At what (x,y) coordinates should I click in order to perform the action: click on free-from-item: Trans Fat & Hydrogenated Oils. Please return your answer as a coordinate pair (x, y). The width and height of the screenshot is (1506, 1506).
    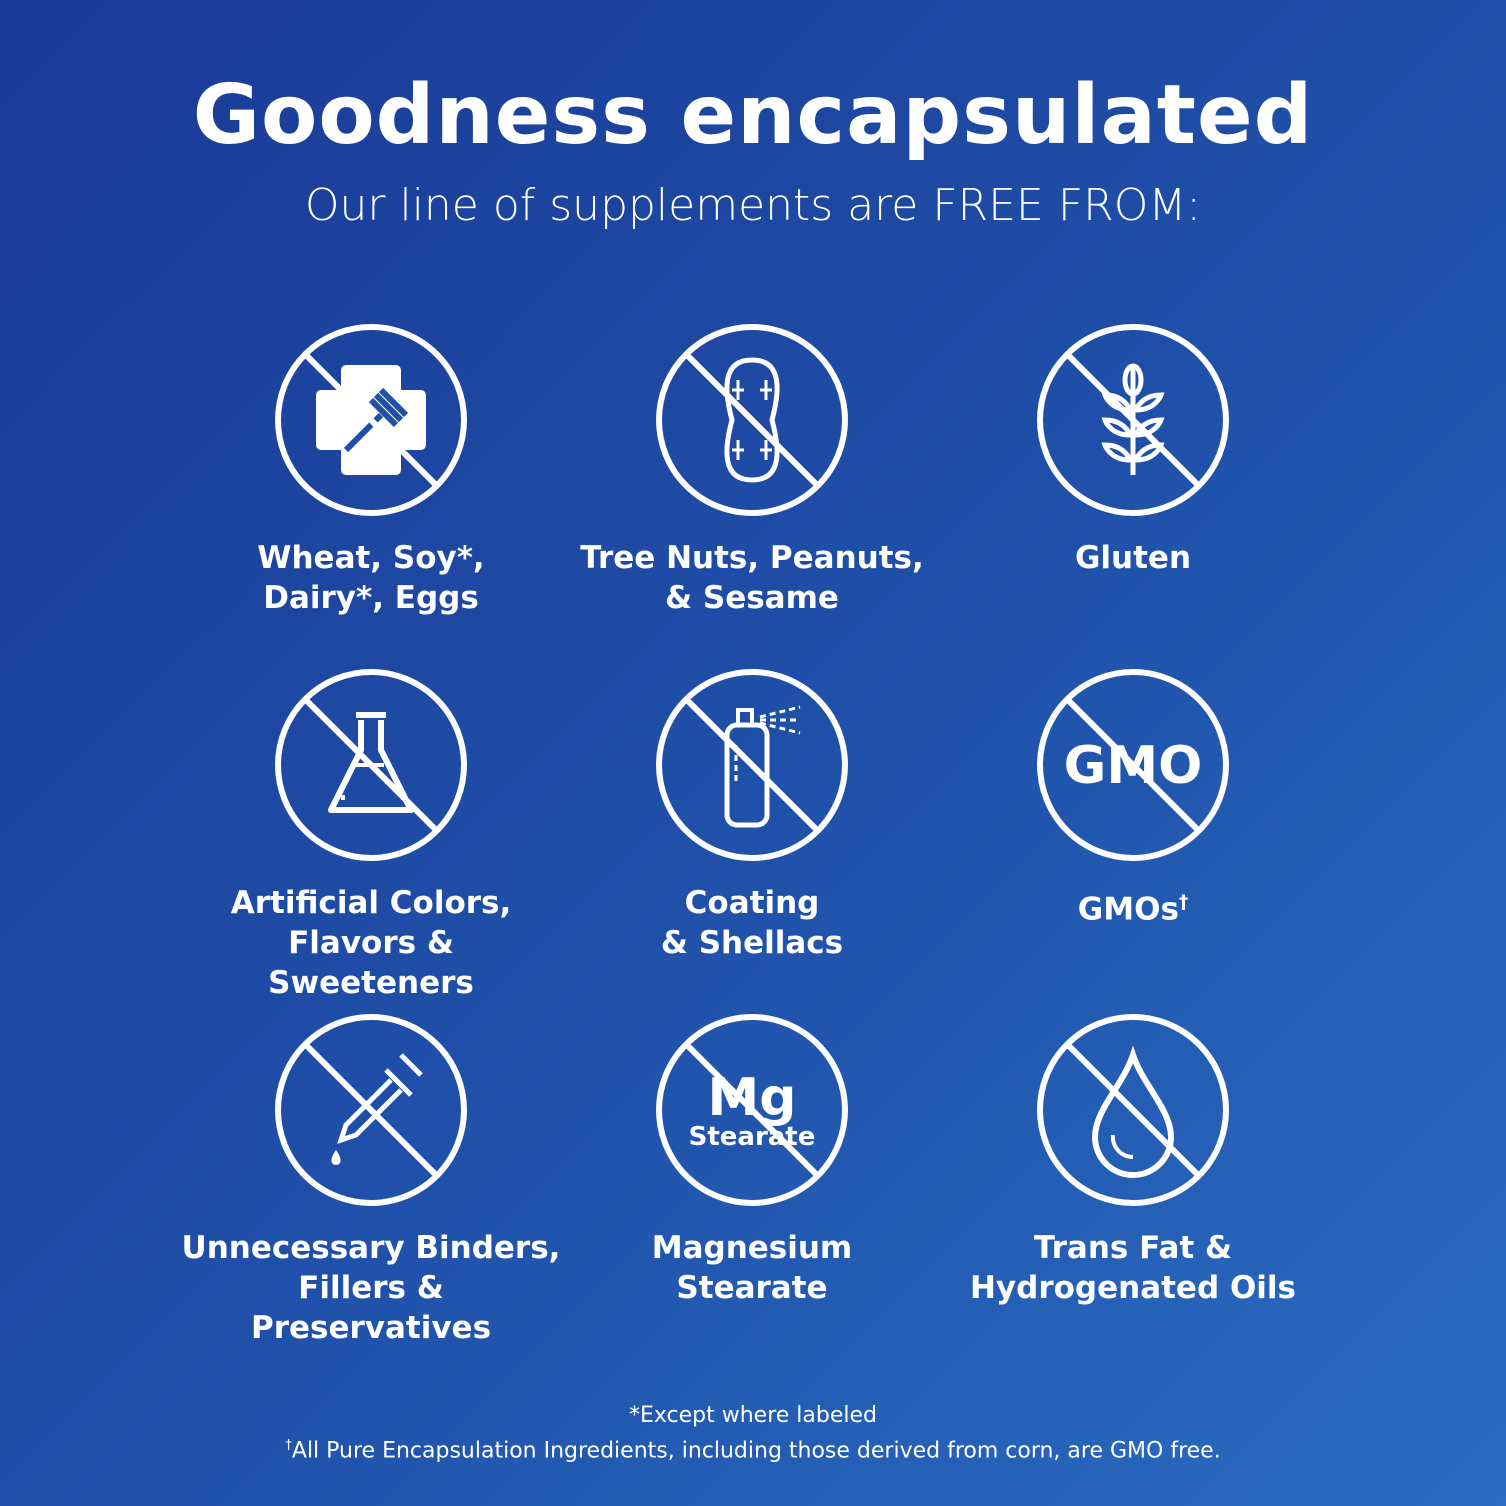
    Looking at the image, I should click on (1133, 1159).